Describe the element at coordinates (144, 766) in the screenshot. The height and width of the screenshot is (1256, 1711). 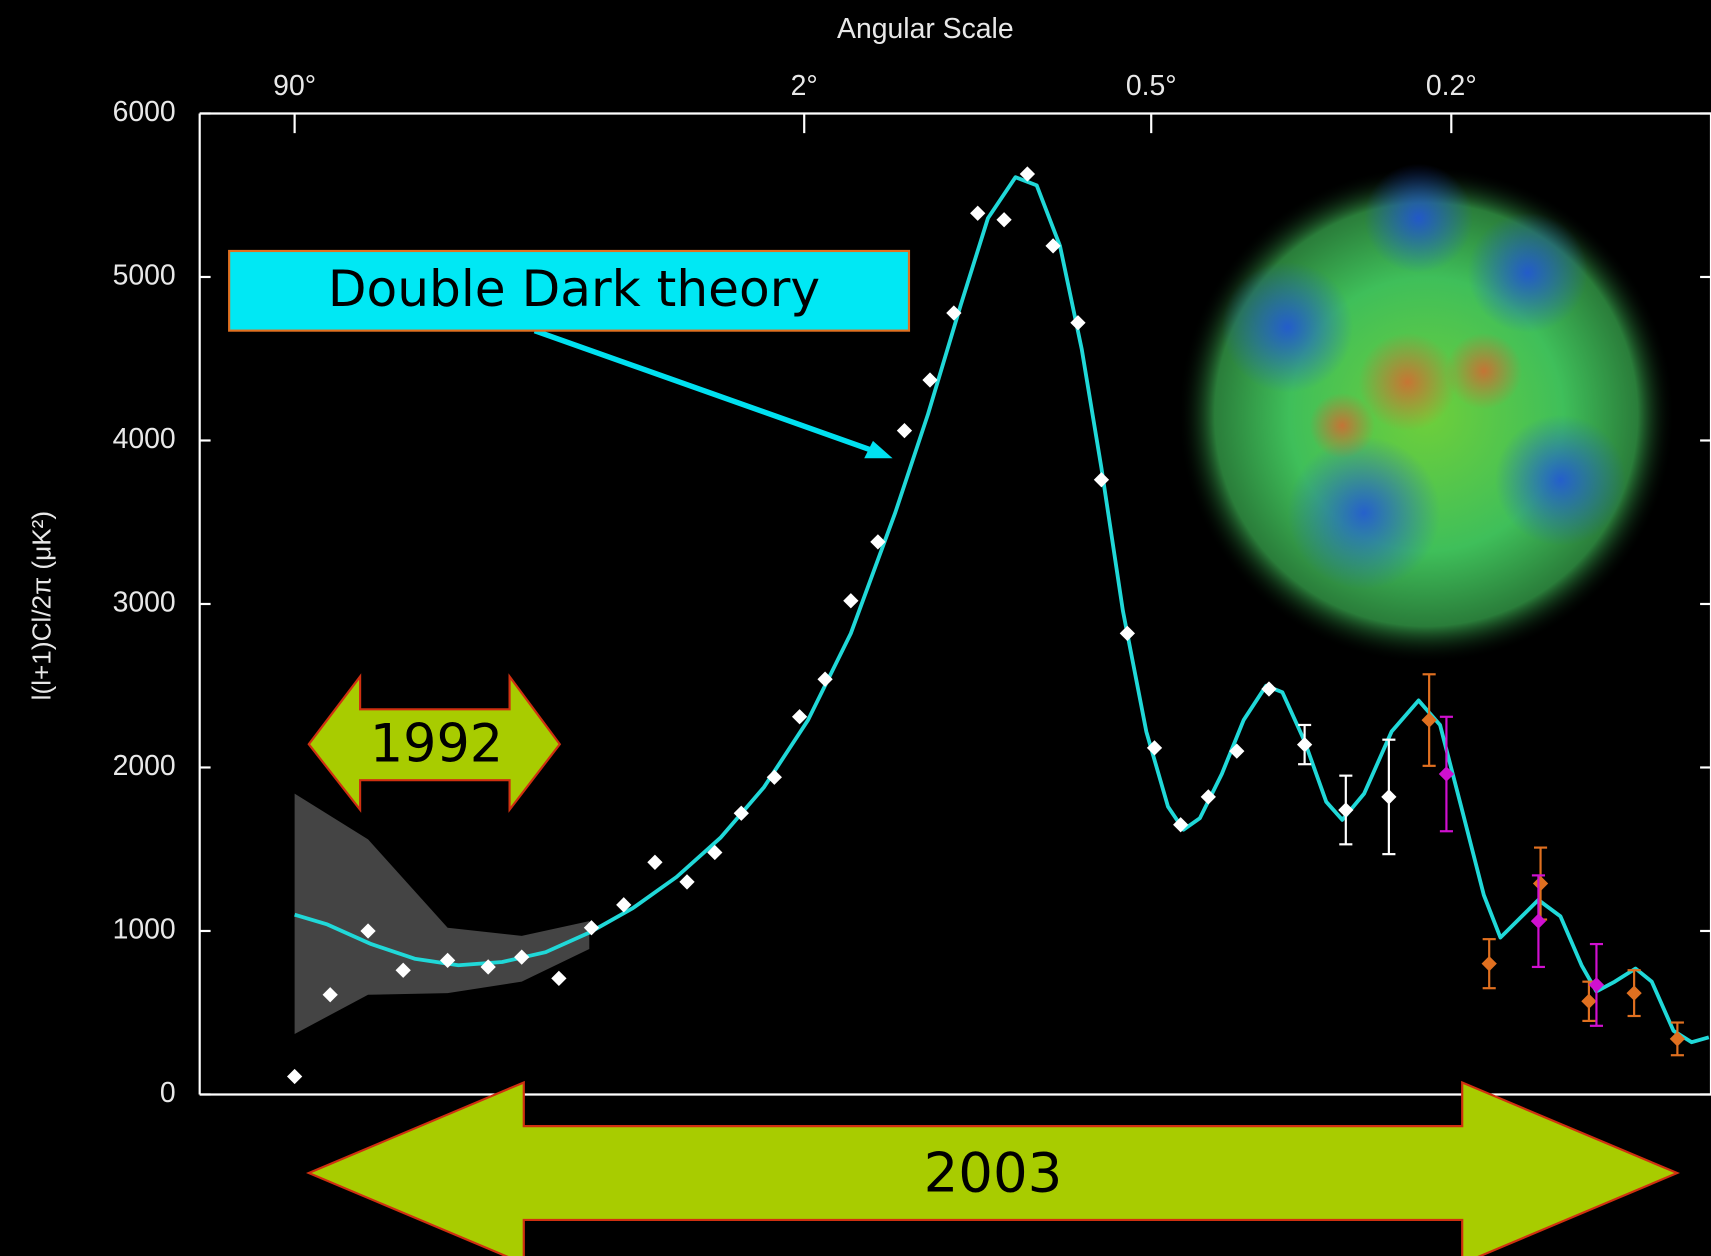
I see `y-tick-label: 2000` at that location.